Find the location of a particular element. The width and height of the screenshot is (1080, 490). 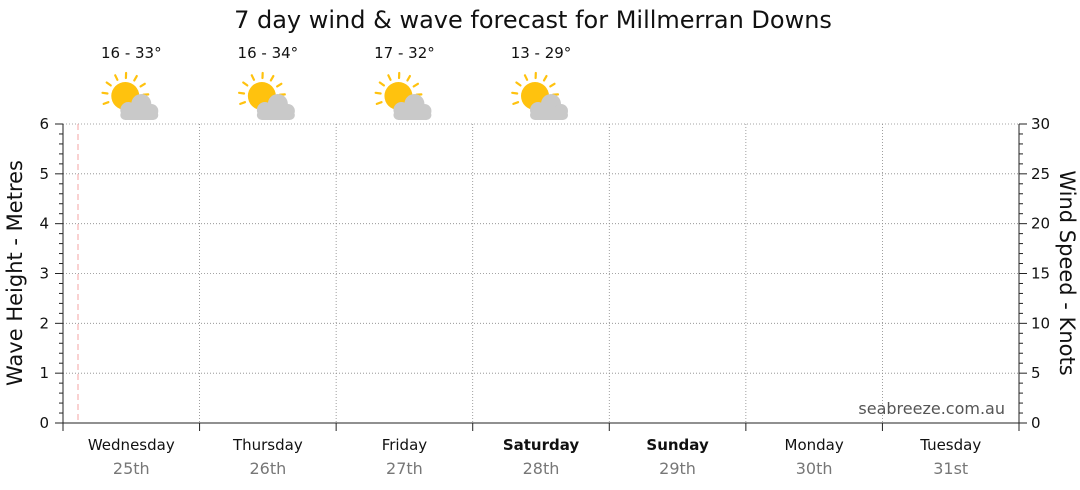

y-left-tick-label: 3 is located at coordinates (44, 274).